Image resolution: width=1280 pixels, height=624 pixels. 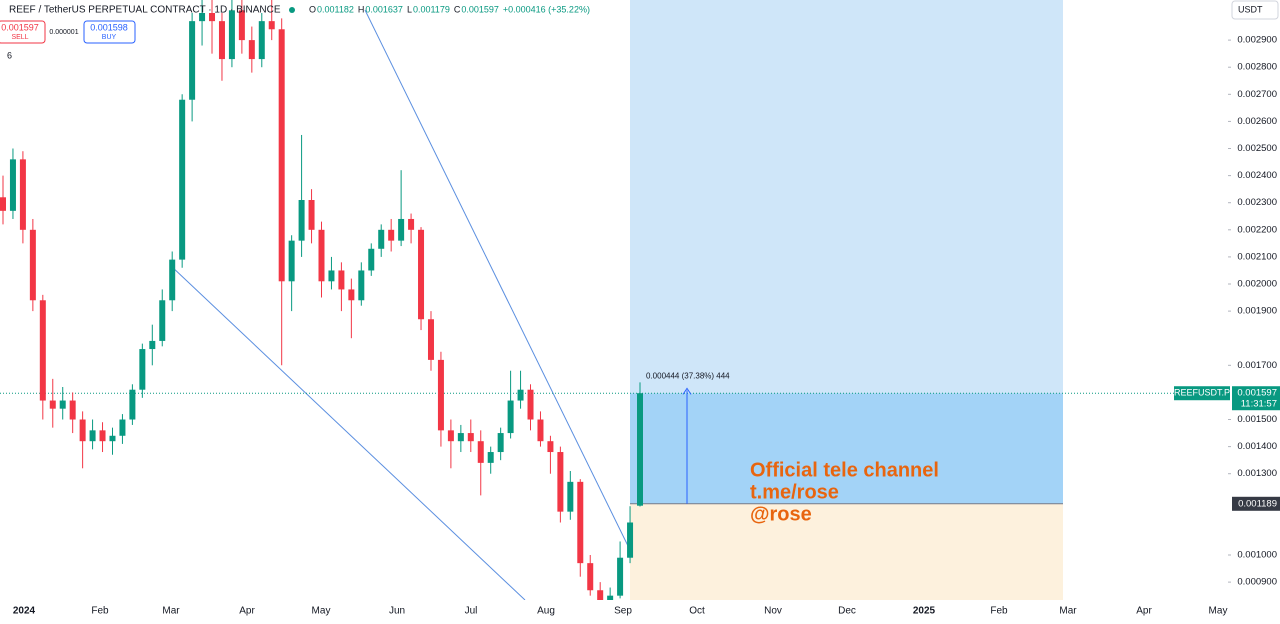 What do you see at coordinates (1257, 94) in the screenshot?
I see `y-tick-label: 0.002700` at bounding box center [1257, 94].